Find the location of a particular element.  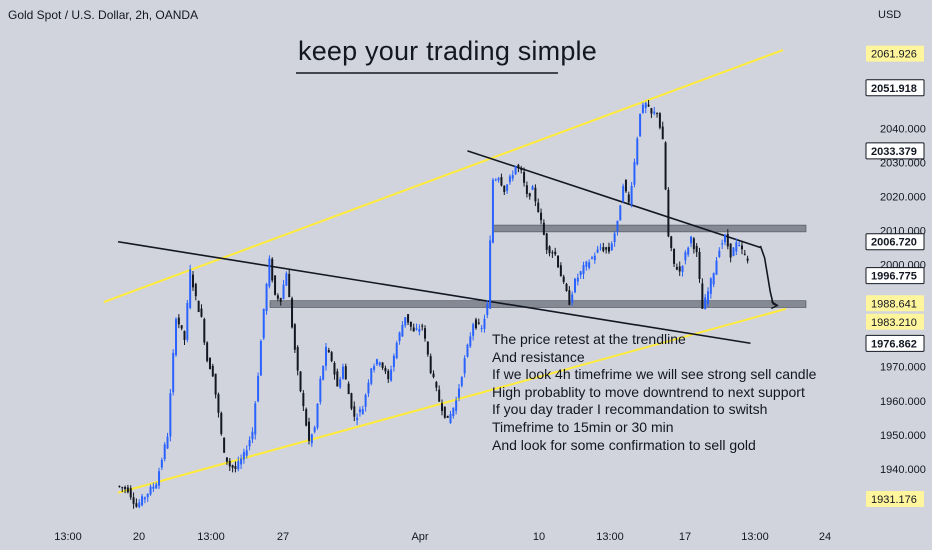

x-tick-label: 27 is located at coordinates (283, 537).